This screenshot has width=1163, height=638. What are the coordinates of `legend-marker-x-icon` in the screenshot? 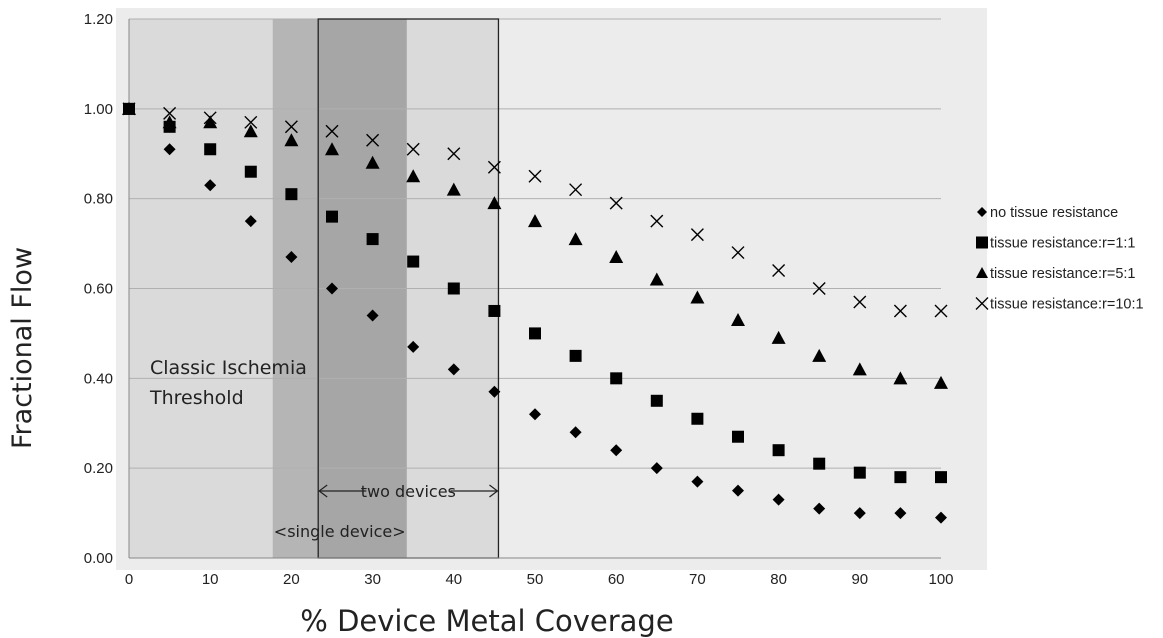 It's located at (982, 303).